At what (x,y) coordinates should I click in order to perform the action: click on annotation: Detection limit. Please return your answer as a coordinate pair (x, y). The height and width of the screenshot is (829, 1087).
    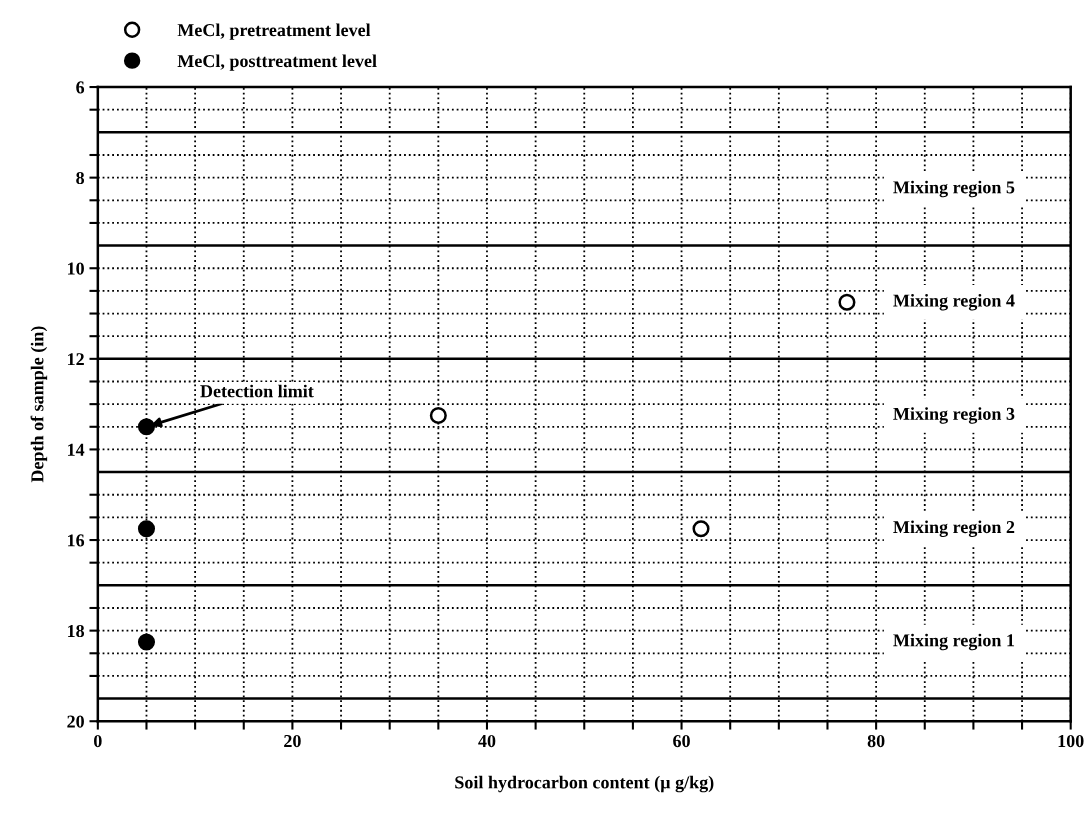
    Looking at the image, I should click on (257, 391).